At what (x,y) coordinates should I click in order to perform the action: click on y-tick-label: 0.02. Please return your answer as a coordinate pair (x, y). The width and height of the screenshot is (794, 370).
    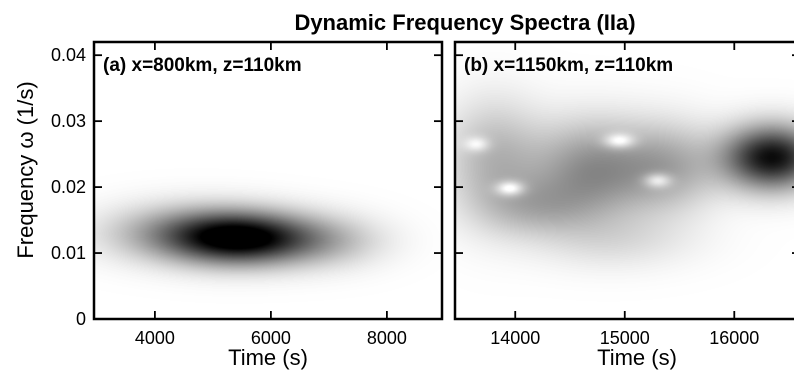
    Looking at the image, I should click on (68, 187).